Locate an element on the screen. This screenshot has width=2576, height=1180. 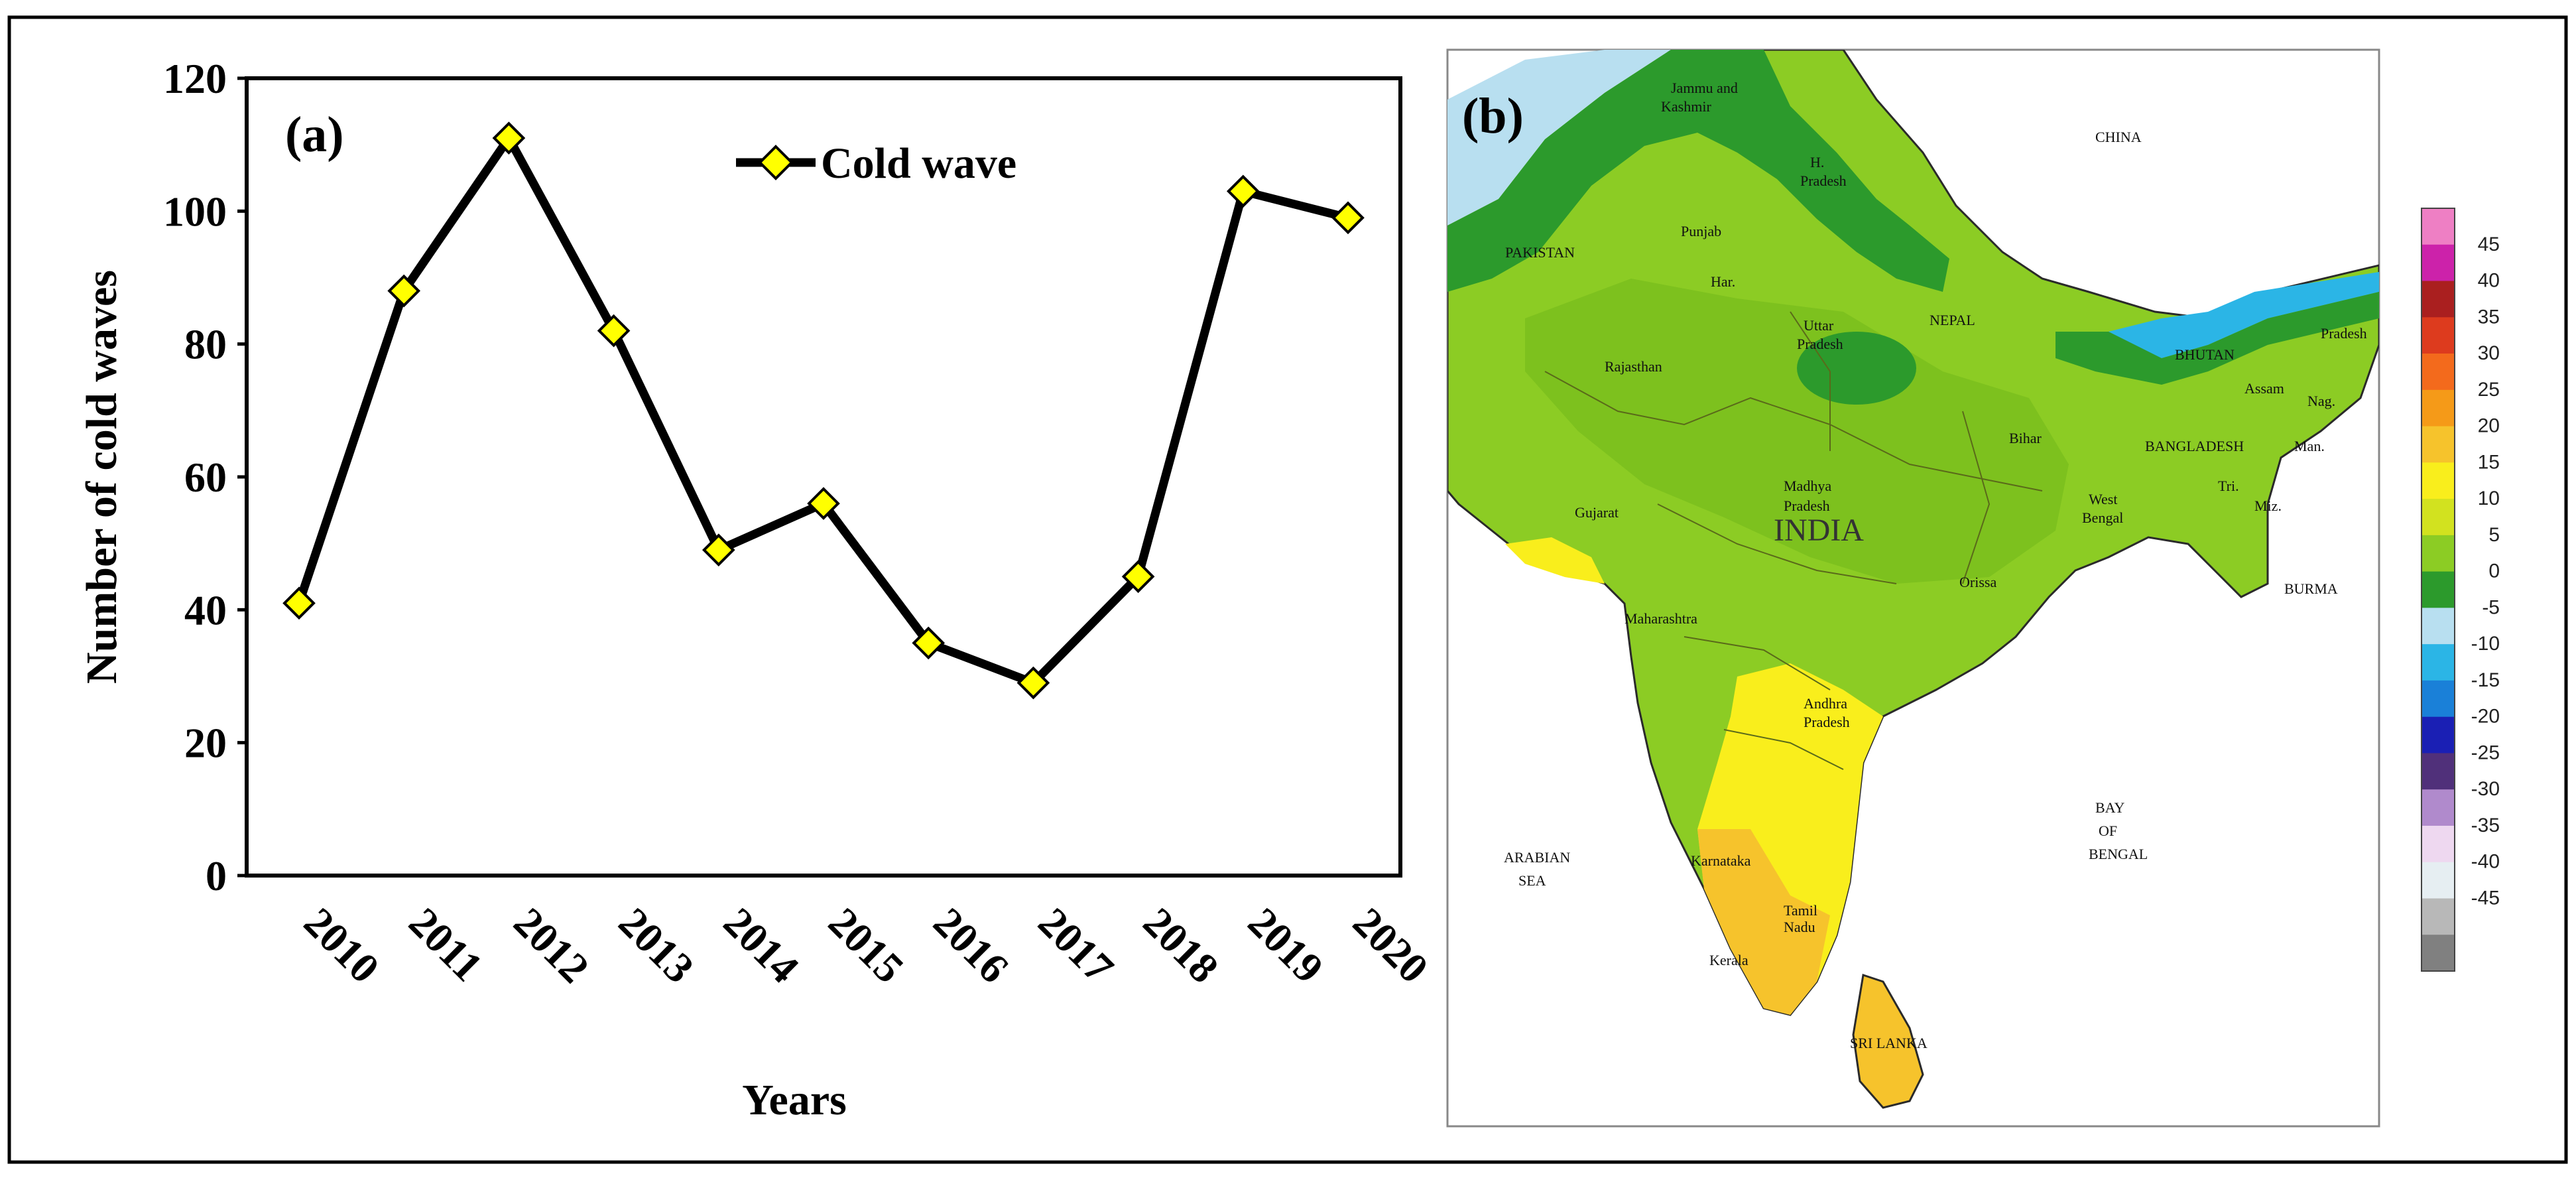
y-tick-label: 40 is located at coordinates (205, 609).